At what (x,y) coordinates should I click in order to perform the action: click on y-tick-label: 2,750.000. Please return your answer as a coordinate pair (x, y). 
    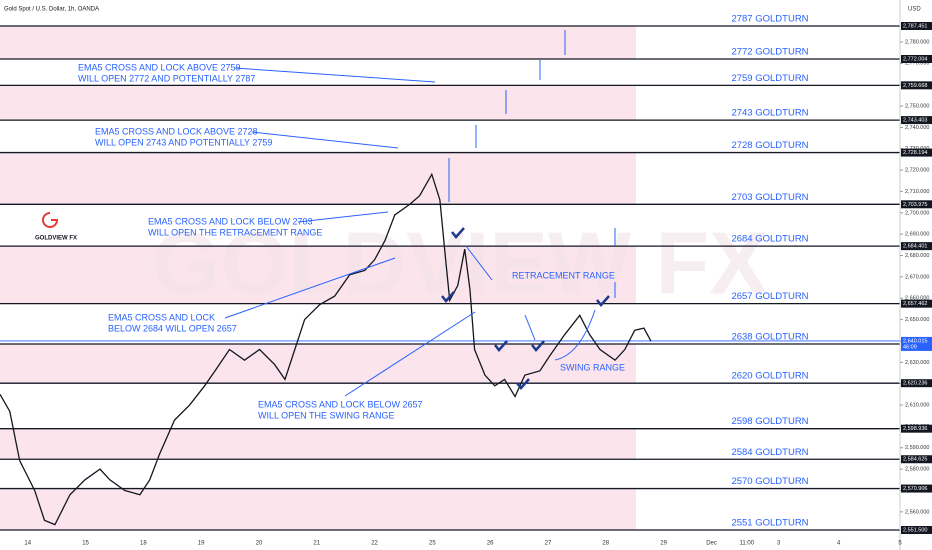
    Looking at the image, I should click on (917, 106).